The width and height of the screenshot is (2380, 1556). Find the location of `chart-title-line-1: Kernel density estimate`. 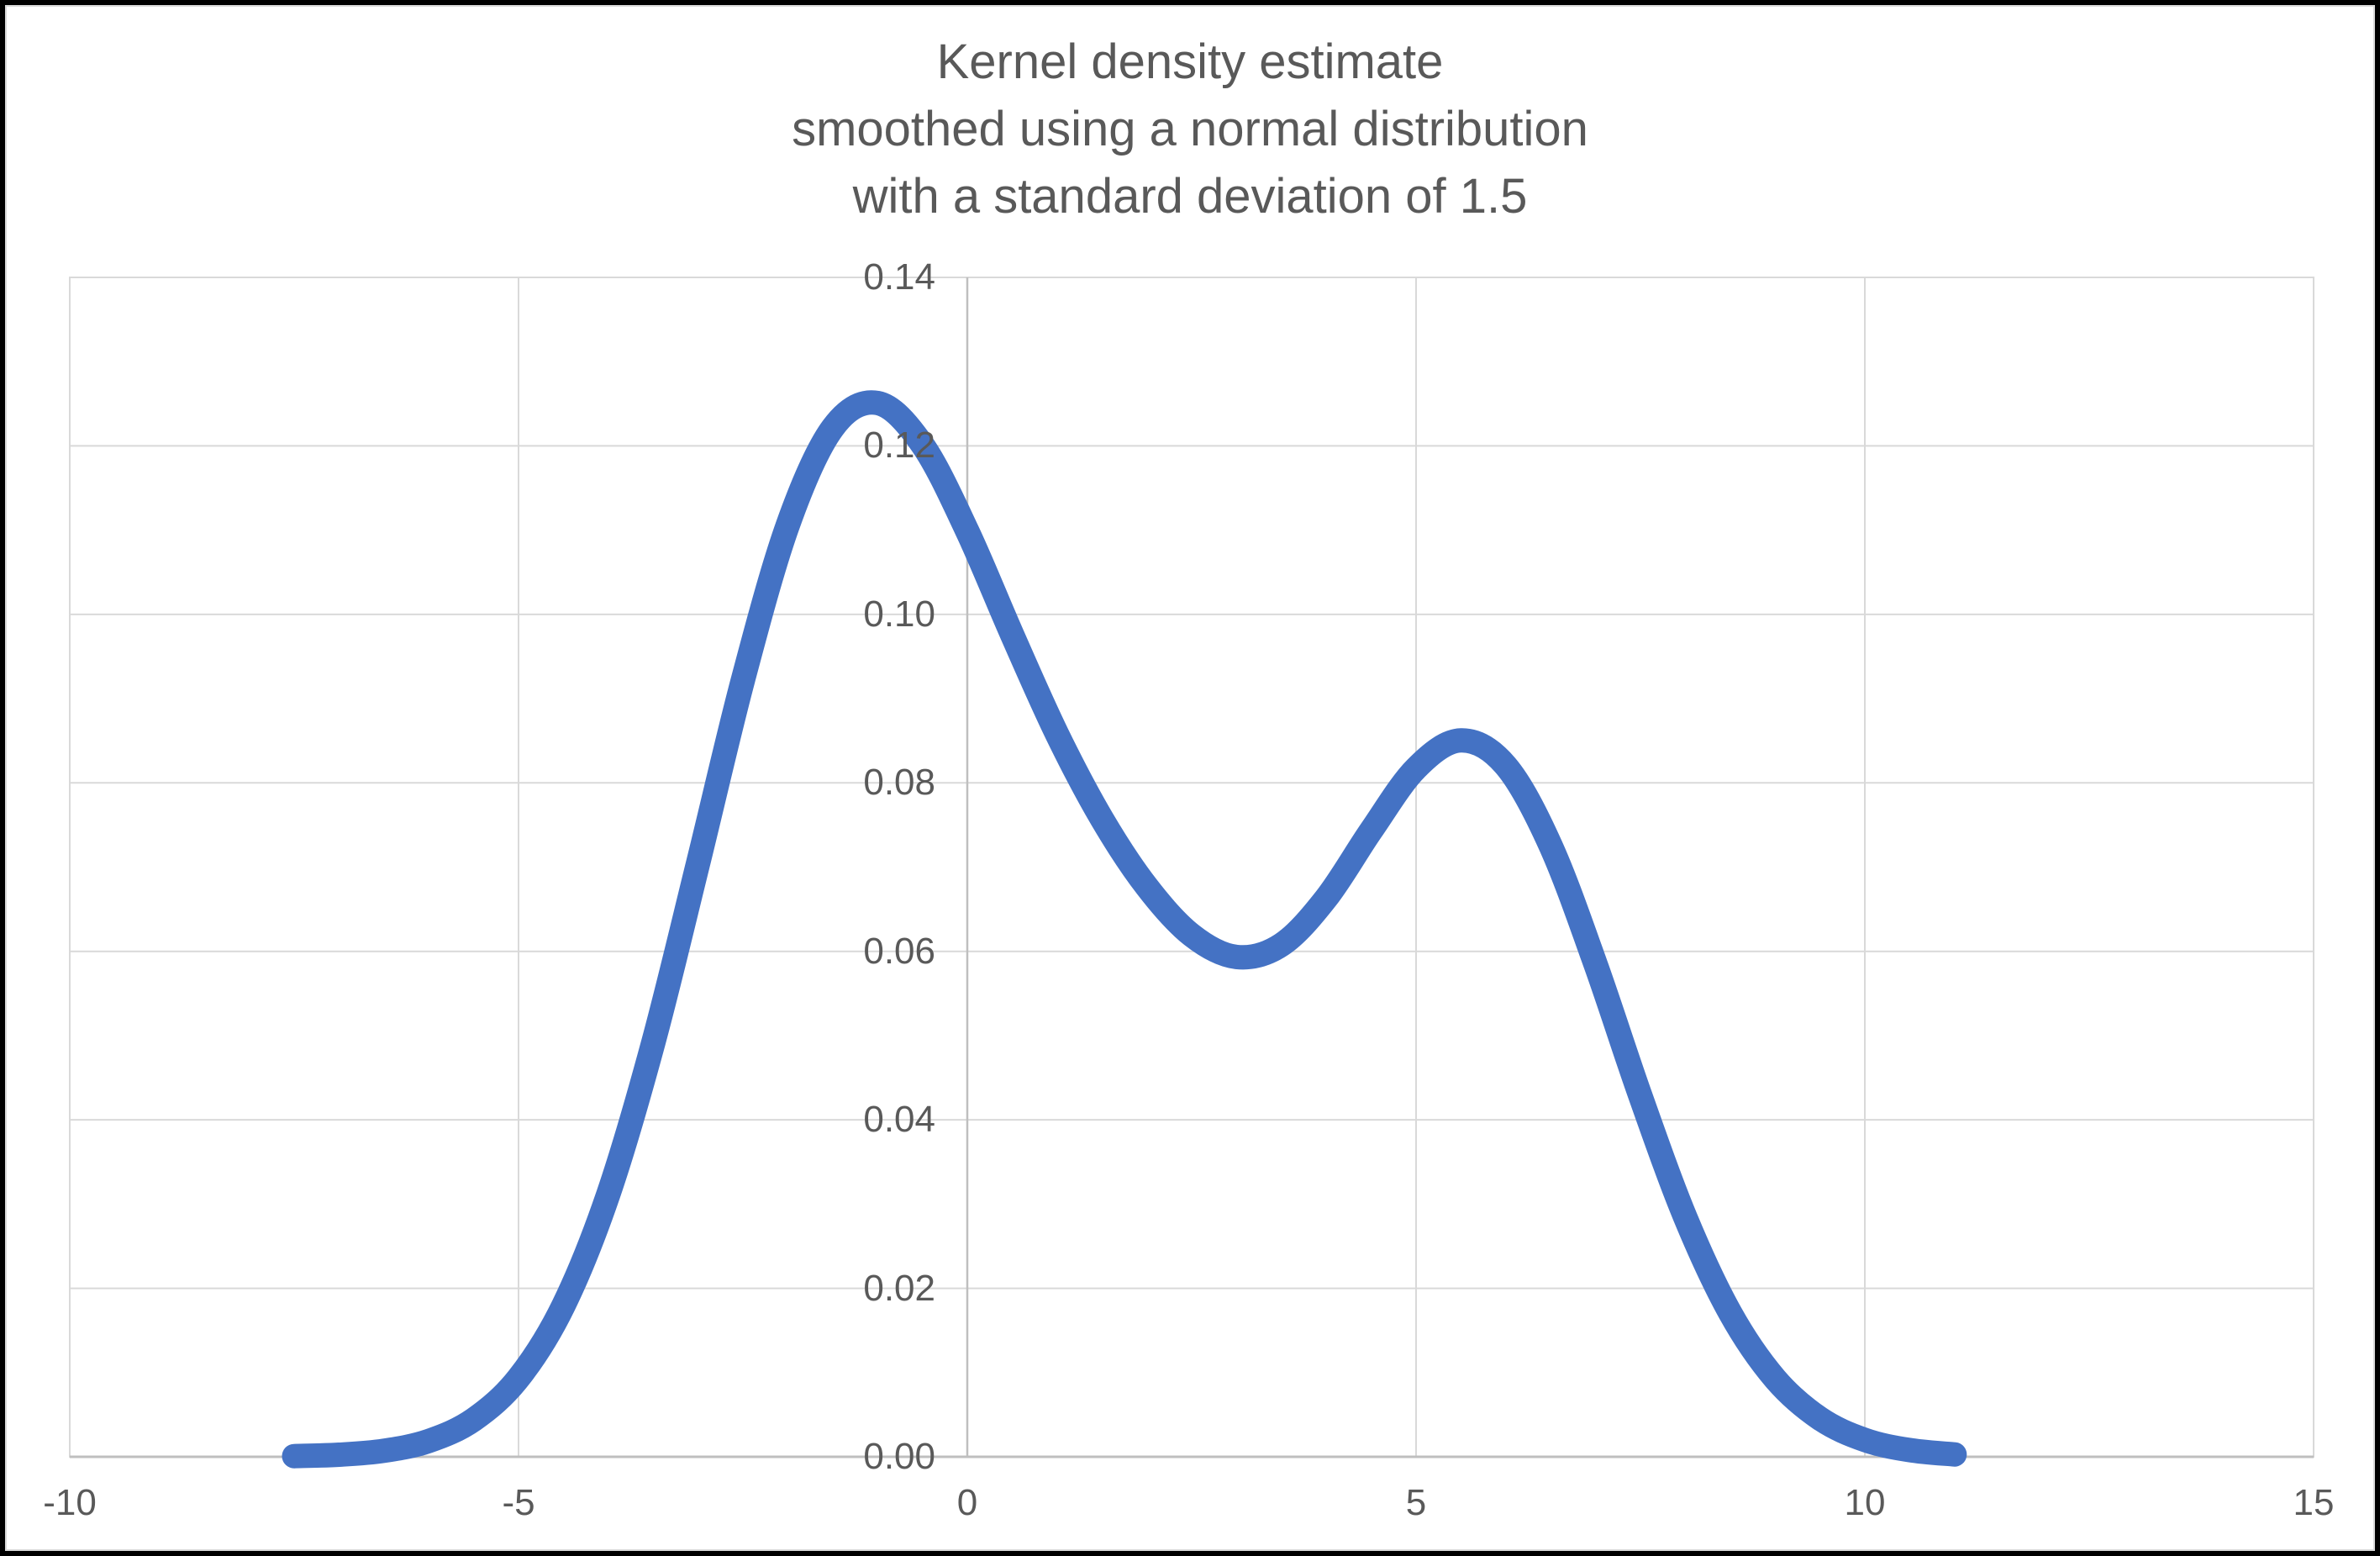

chart-title-line-1: Kernel density estimate is located at coordinates (1190, 62).